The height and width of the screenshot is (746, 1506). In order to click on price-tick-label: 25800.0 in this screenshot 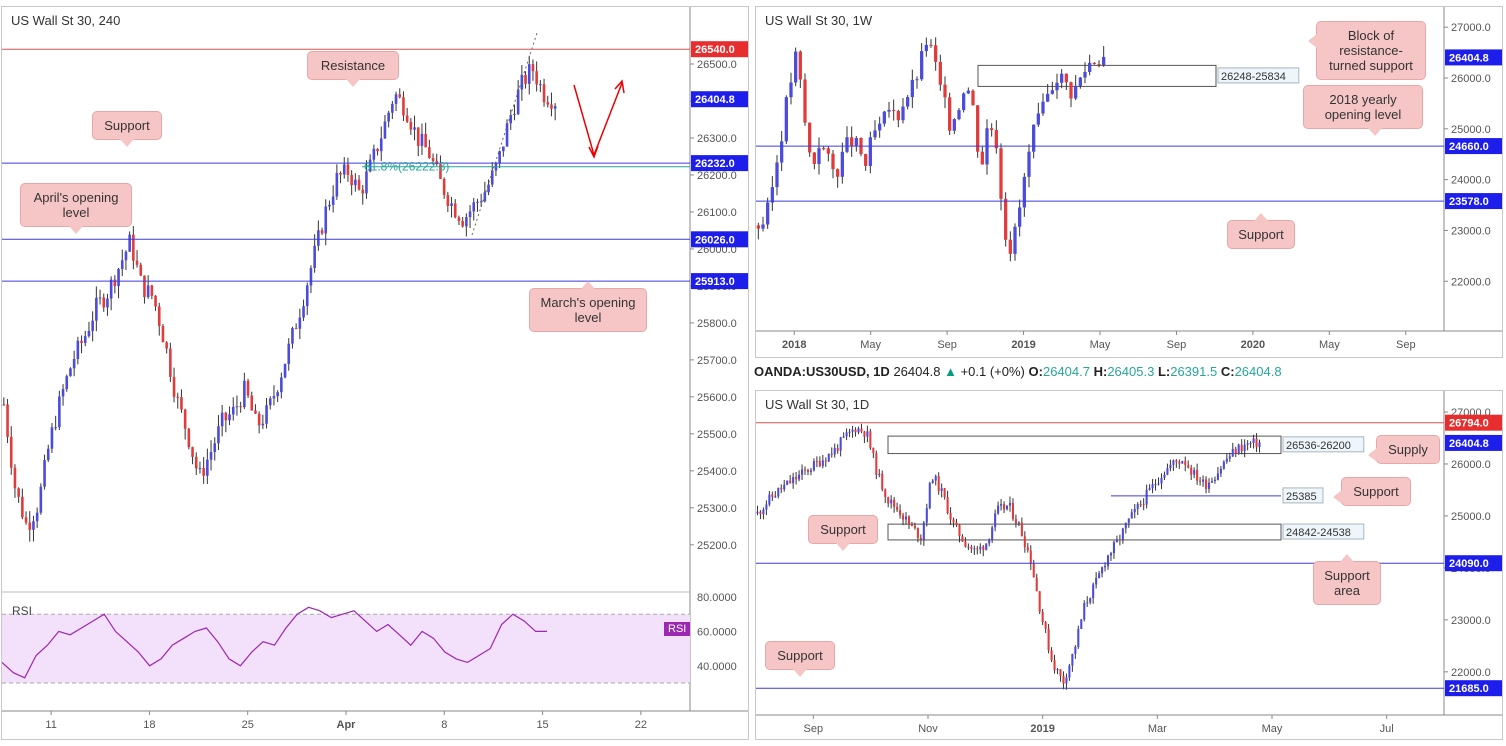, I will do `click(717, 324)`.